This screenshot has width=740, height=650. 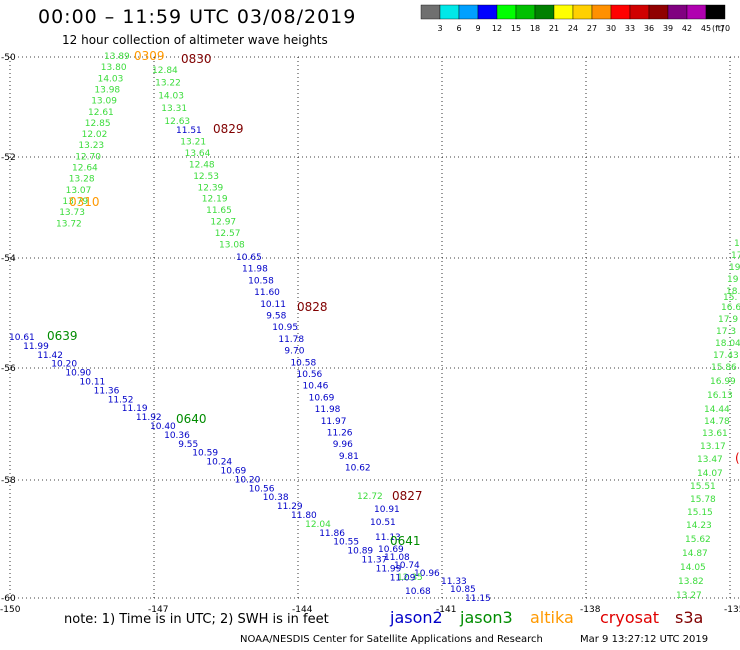 What do you see at coordinates (189, 131) in the screenshot?
I see `wave-height-value: 11.51` at bounding box center [189, 131].